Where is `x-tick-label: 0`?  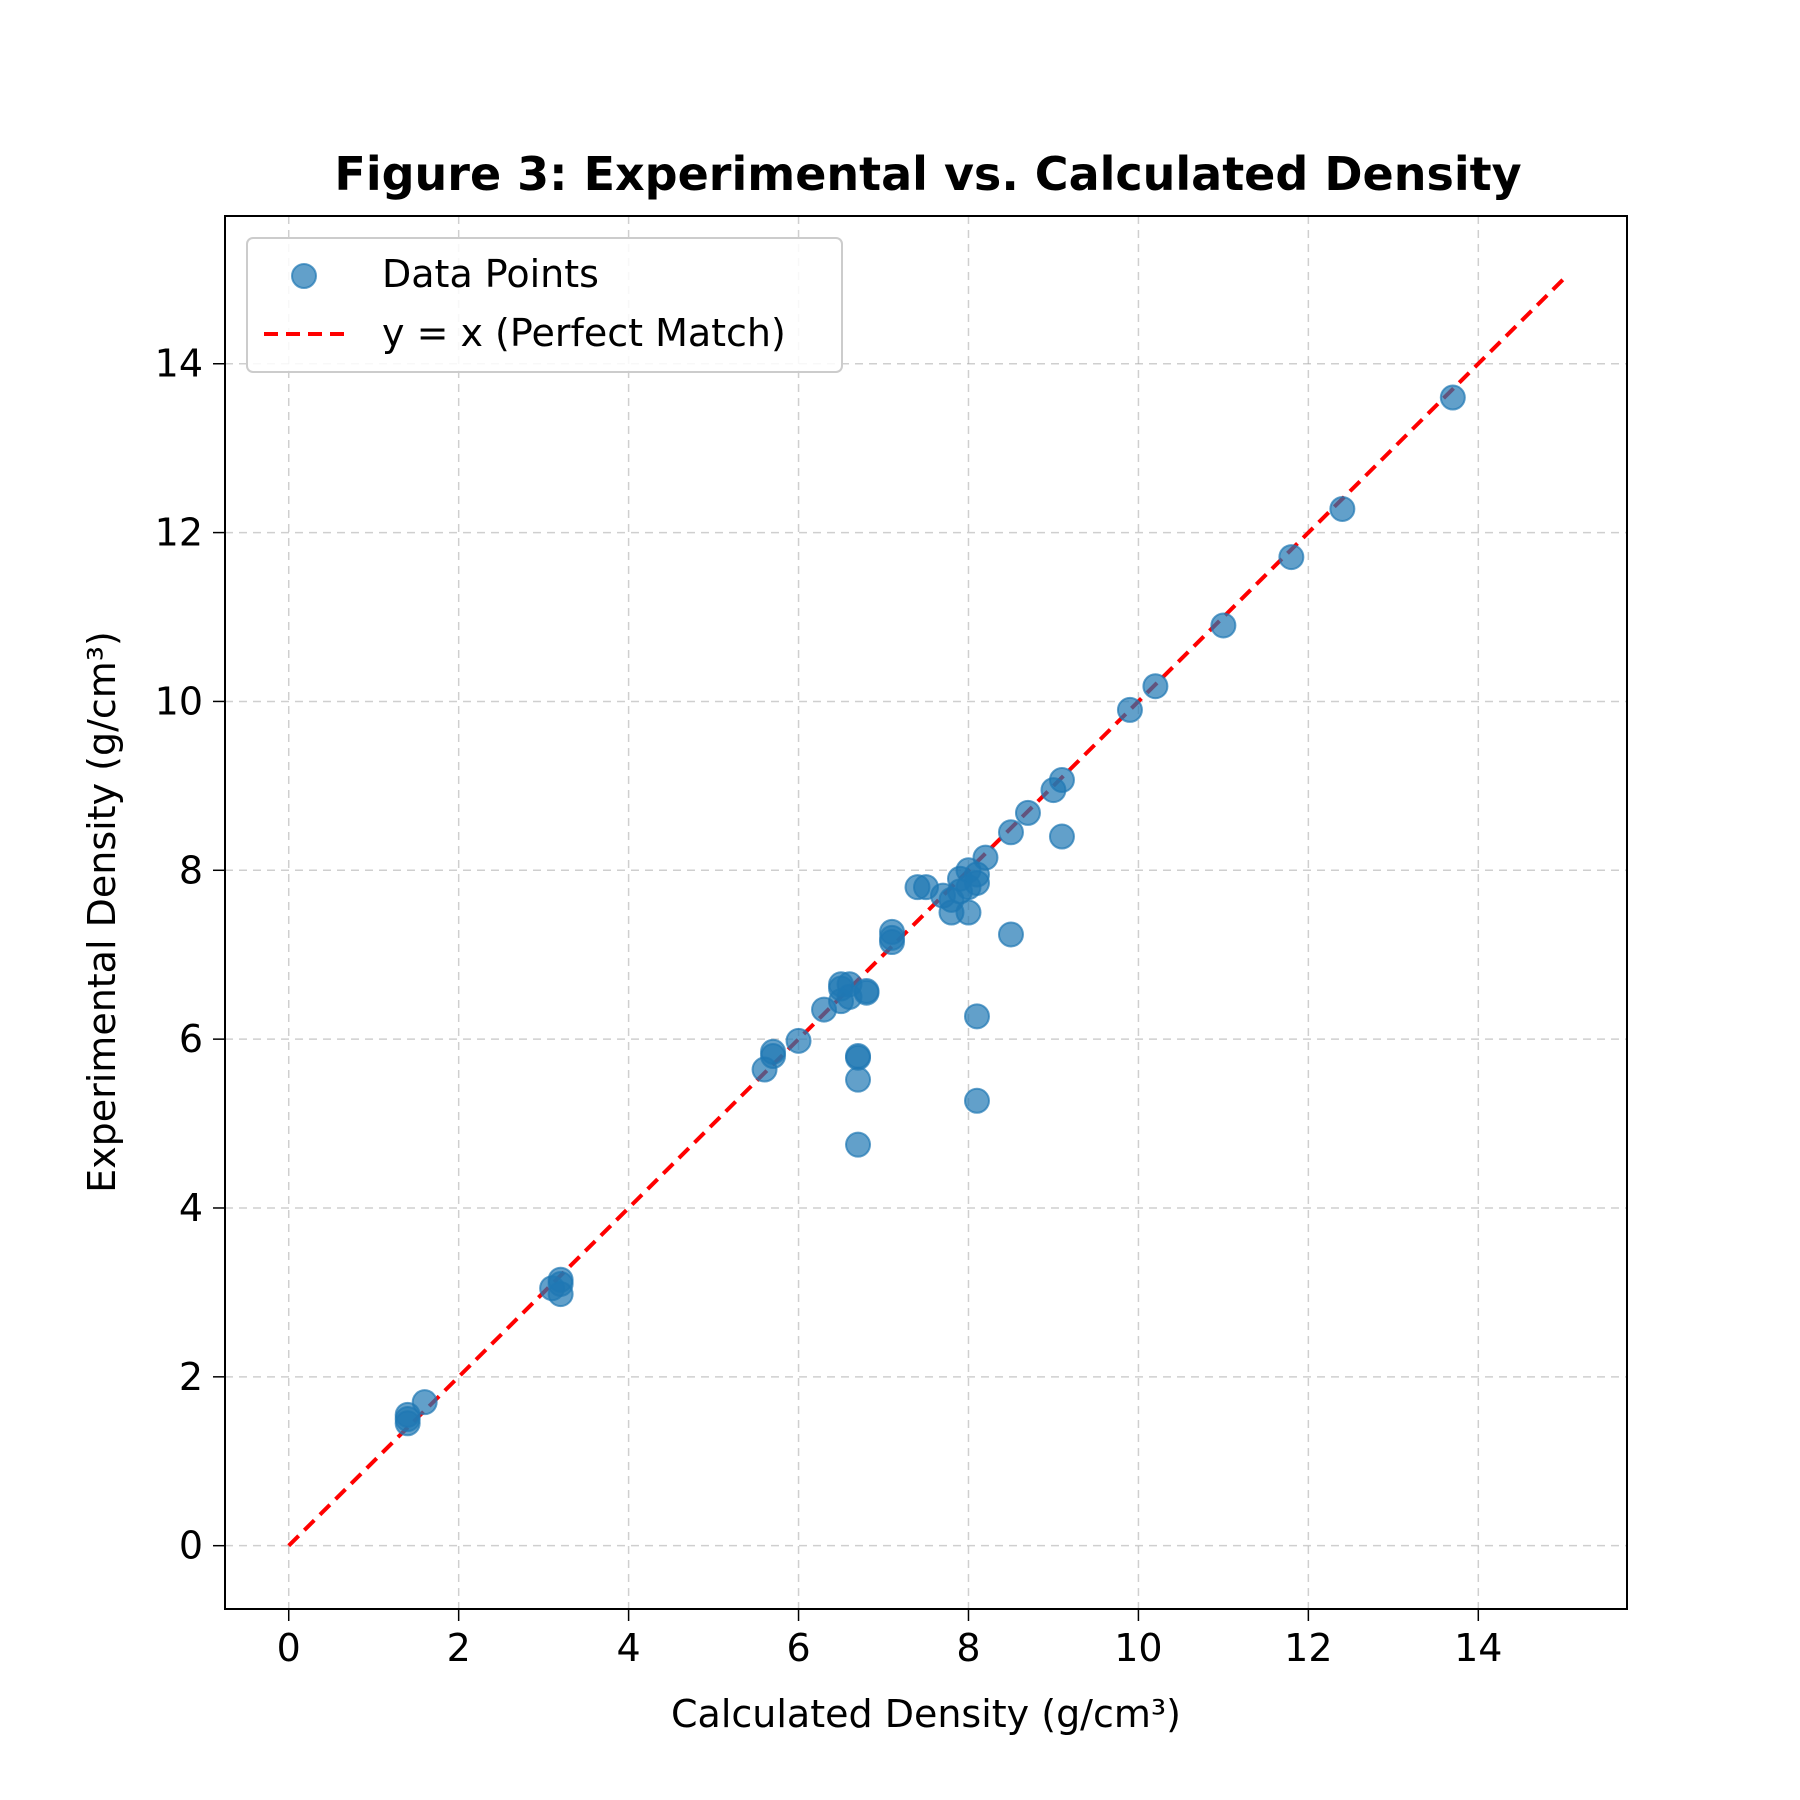
x-tick-label: 0 is located at coordinates (289, 1648).